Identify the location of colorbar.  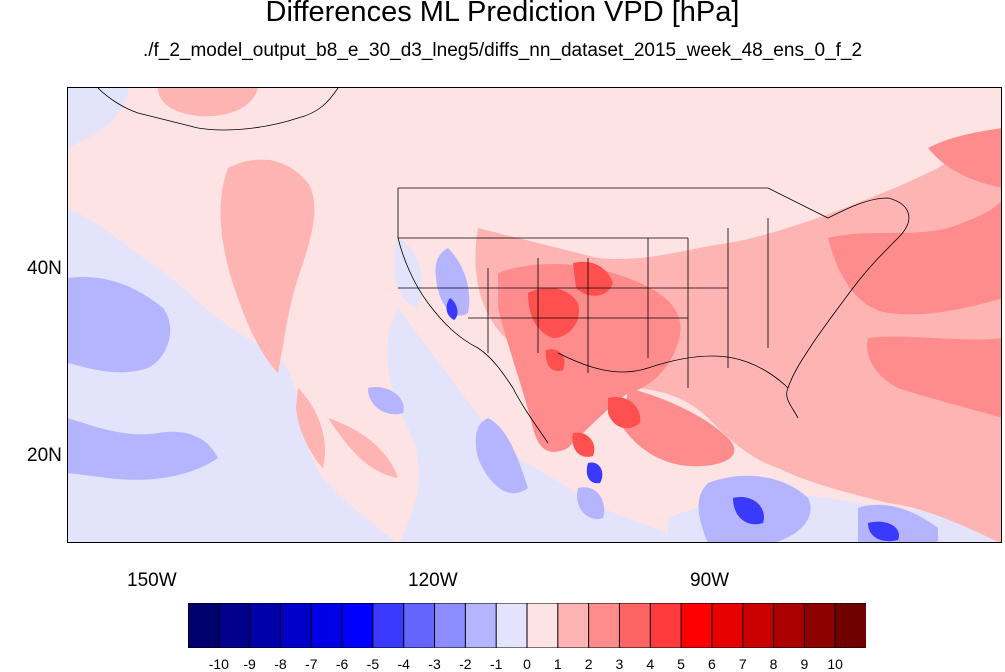
(527, 625).